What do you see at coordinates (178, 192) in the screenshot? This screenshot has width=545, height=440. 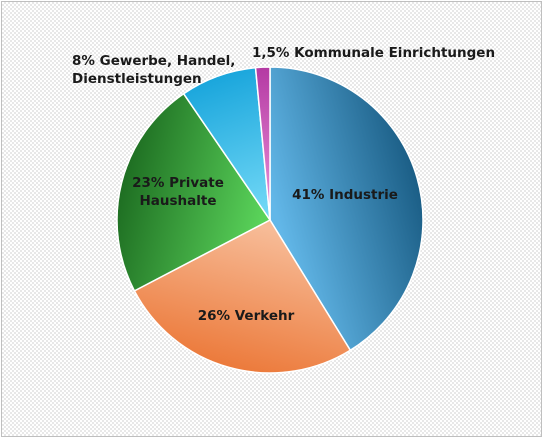 I see `slice-label-private-haushalte: 23% Private Haushalte` at bounding box center [178, 192].